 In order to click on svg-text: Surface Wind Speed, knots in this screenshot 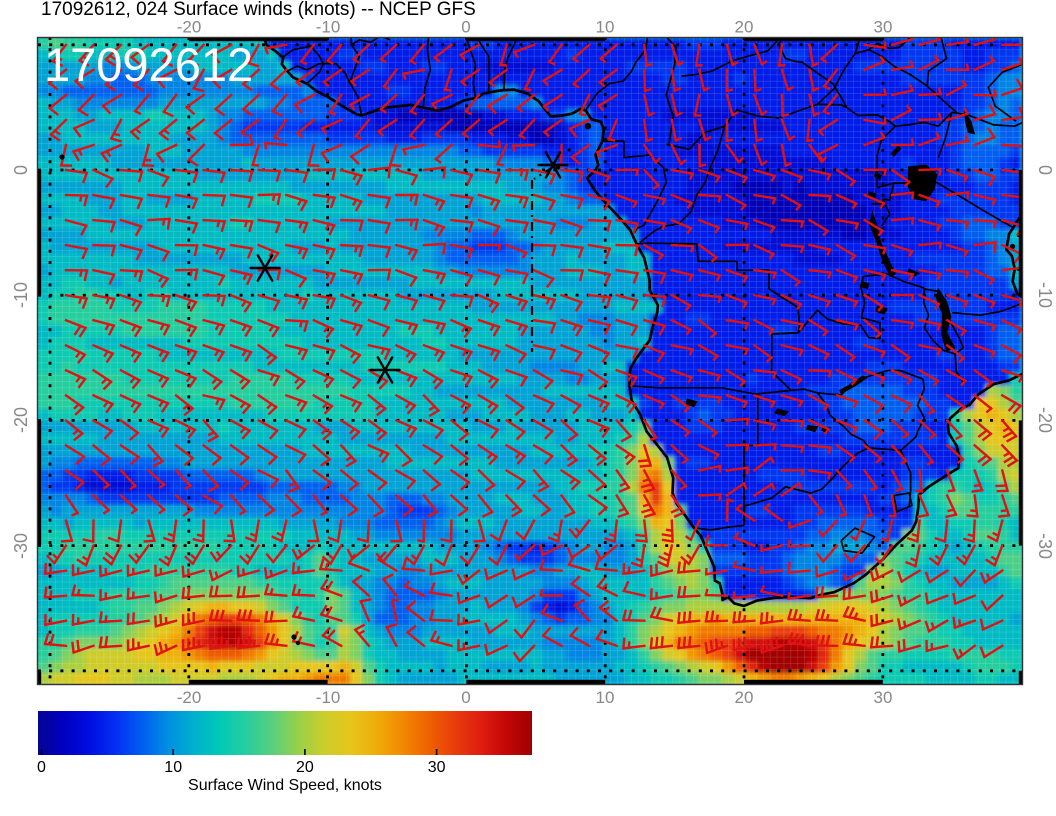, I will do `click(285, 785)`.